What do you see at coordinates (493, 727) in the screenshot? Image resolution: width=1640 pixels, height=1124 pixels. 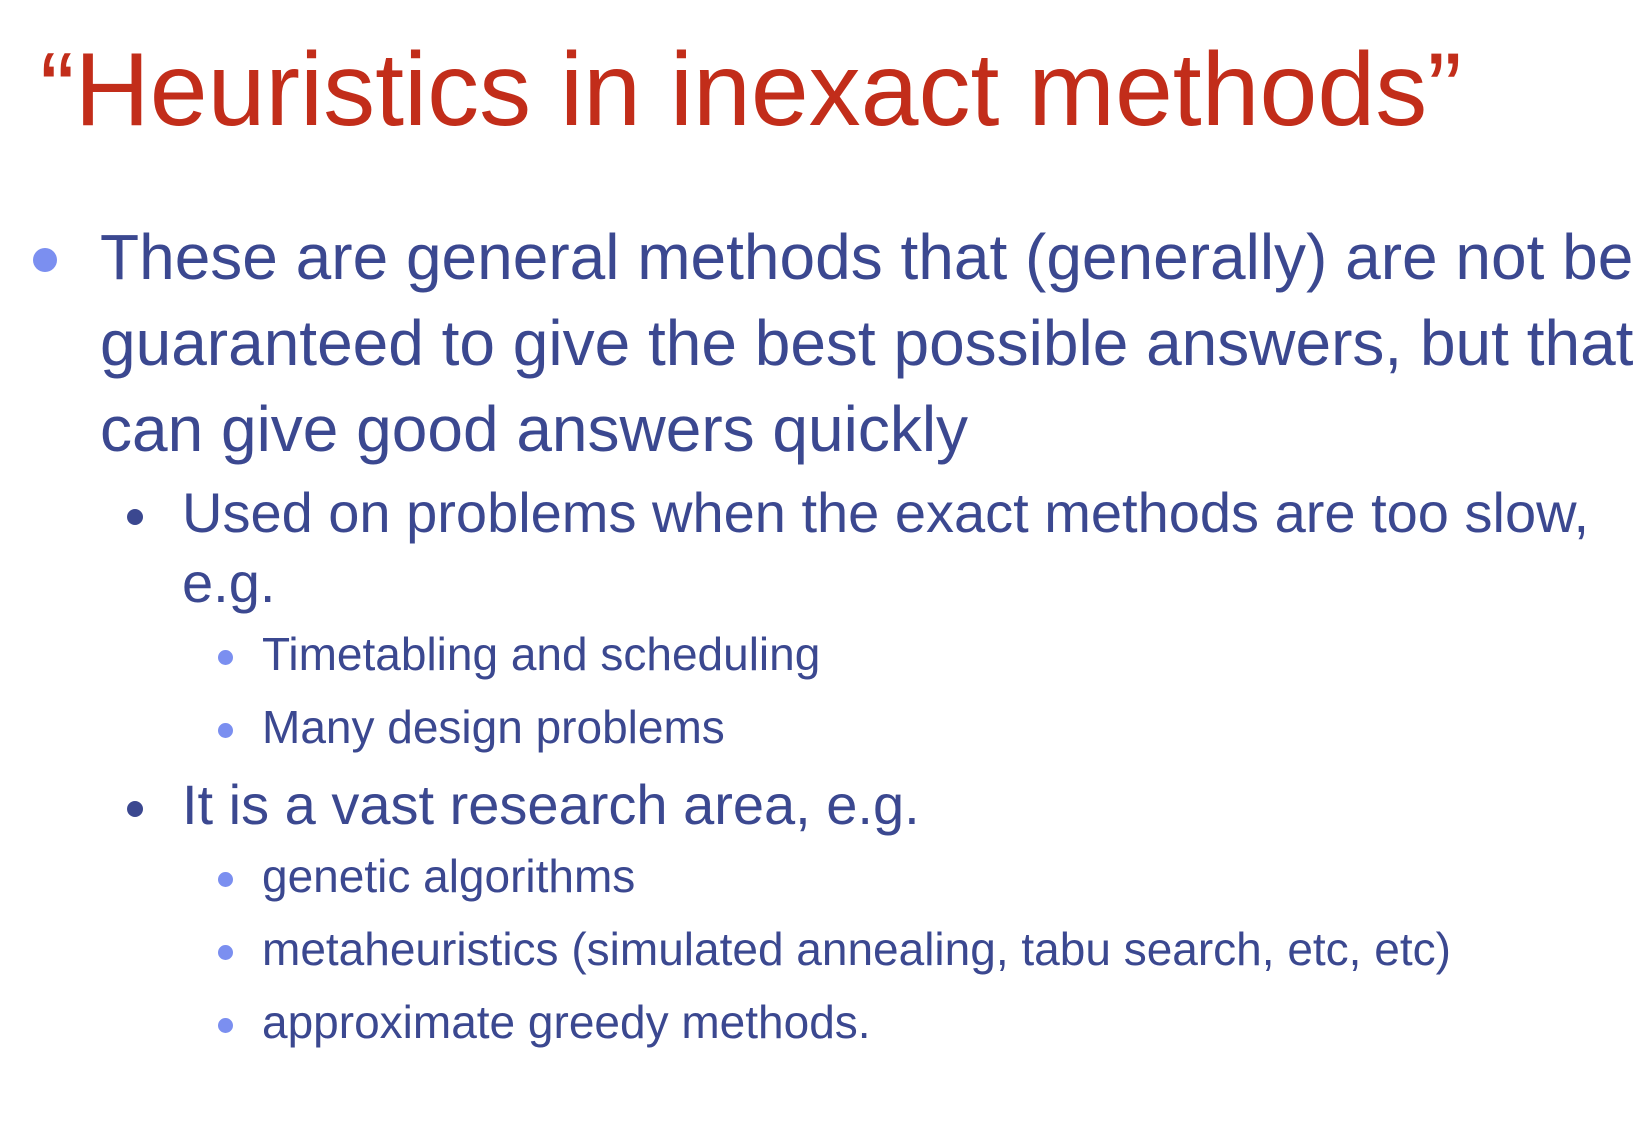 I see `bullet-text: Many design problems` at bounding box center [493, 727].